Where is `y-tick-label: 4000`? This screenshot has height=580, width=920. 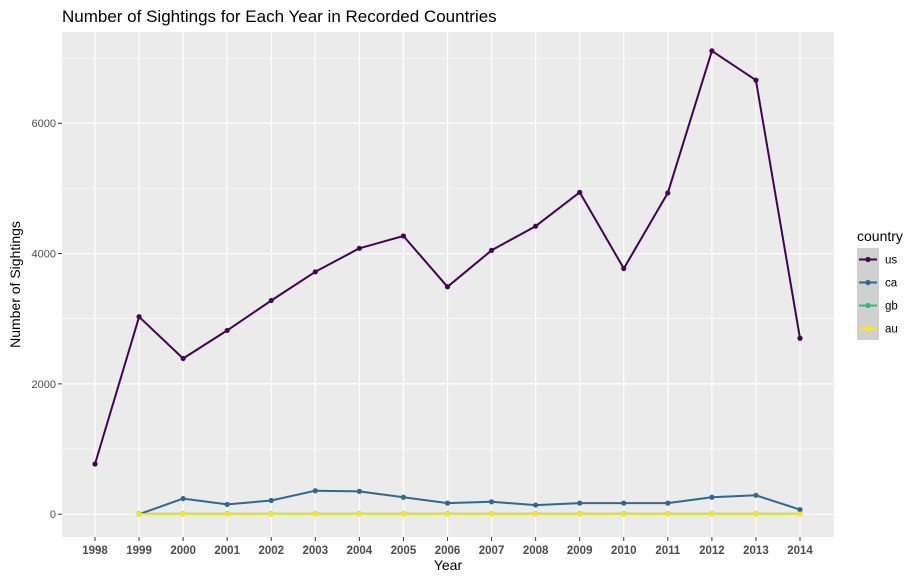 y-tick-label: 4000 is located at coordinates (44, 255).